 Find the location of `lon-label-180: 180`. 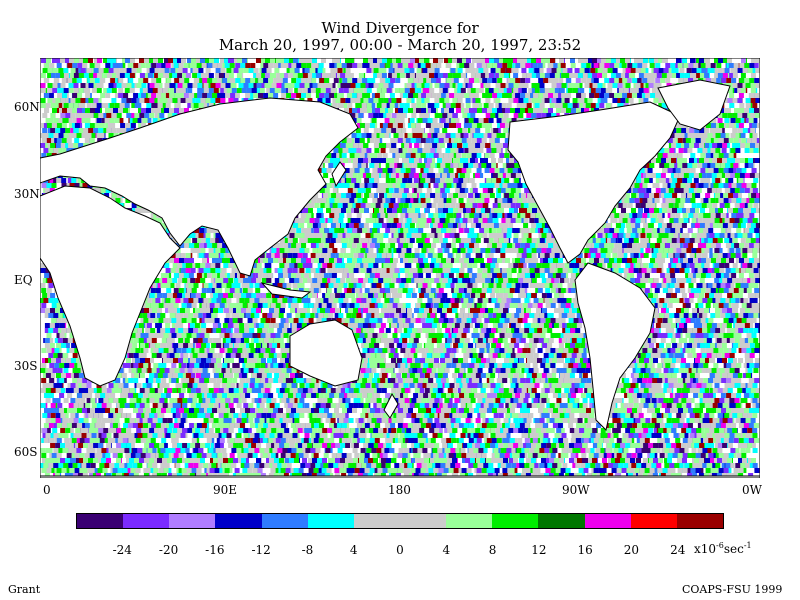

lon-label-180: 180 is located at coordinates (399, 490).